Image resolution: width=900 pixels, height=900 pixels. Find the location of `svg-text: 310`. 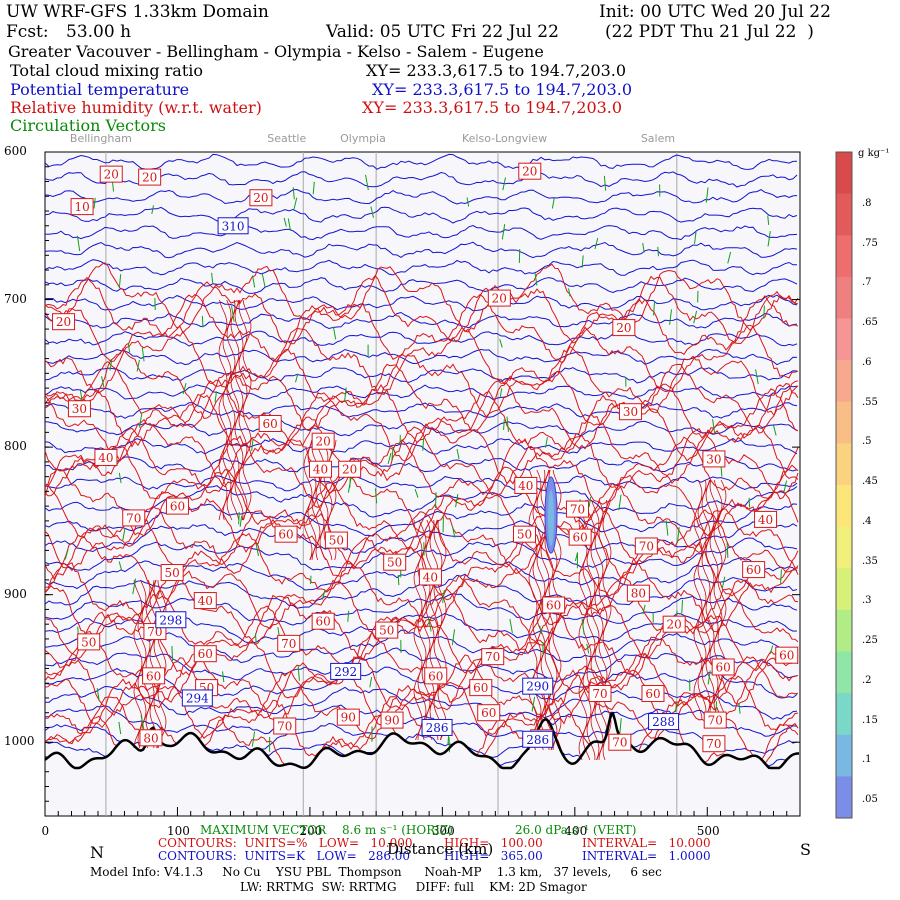

svg-text: 310 is located at coordinates (233, 226).